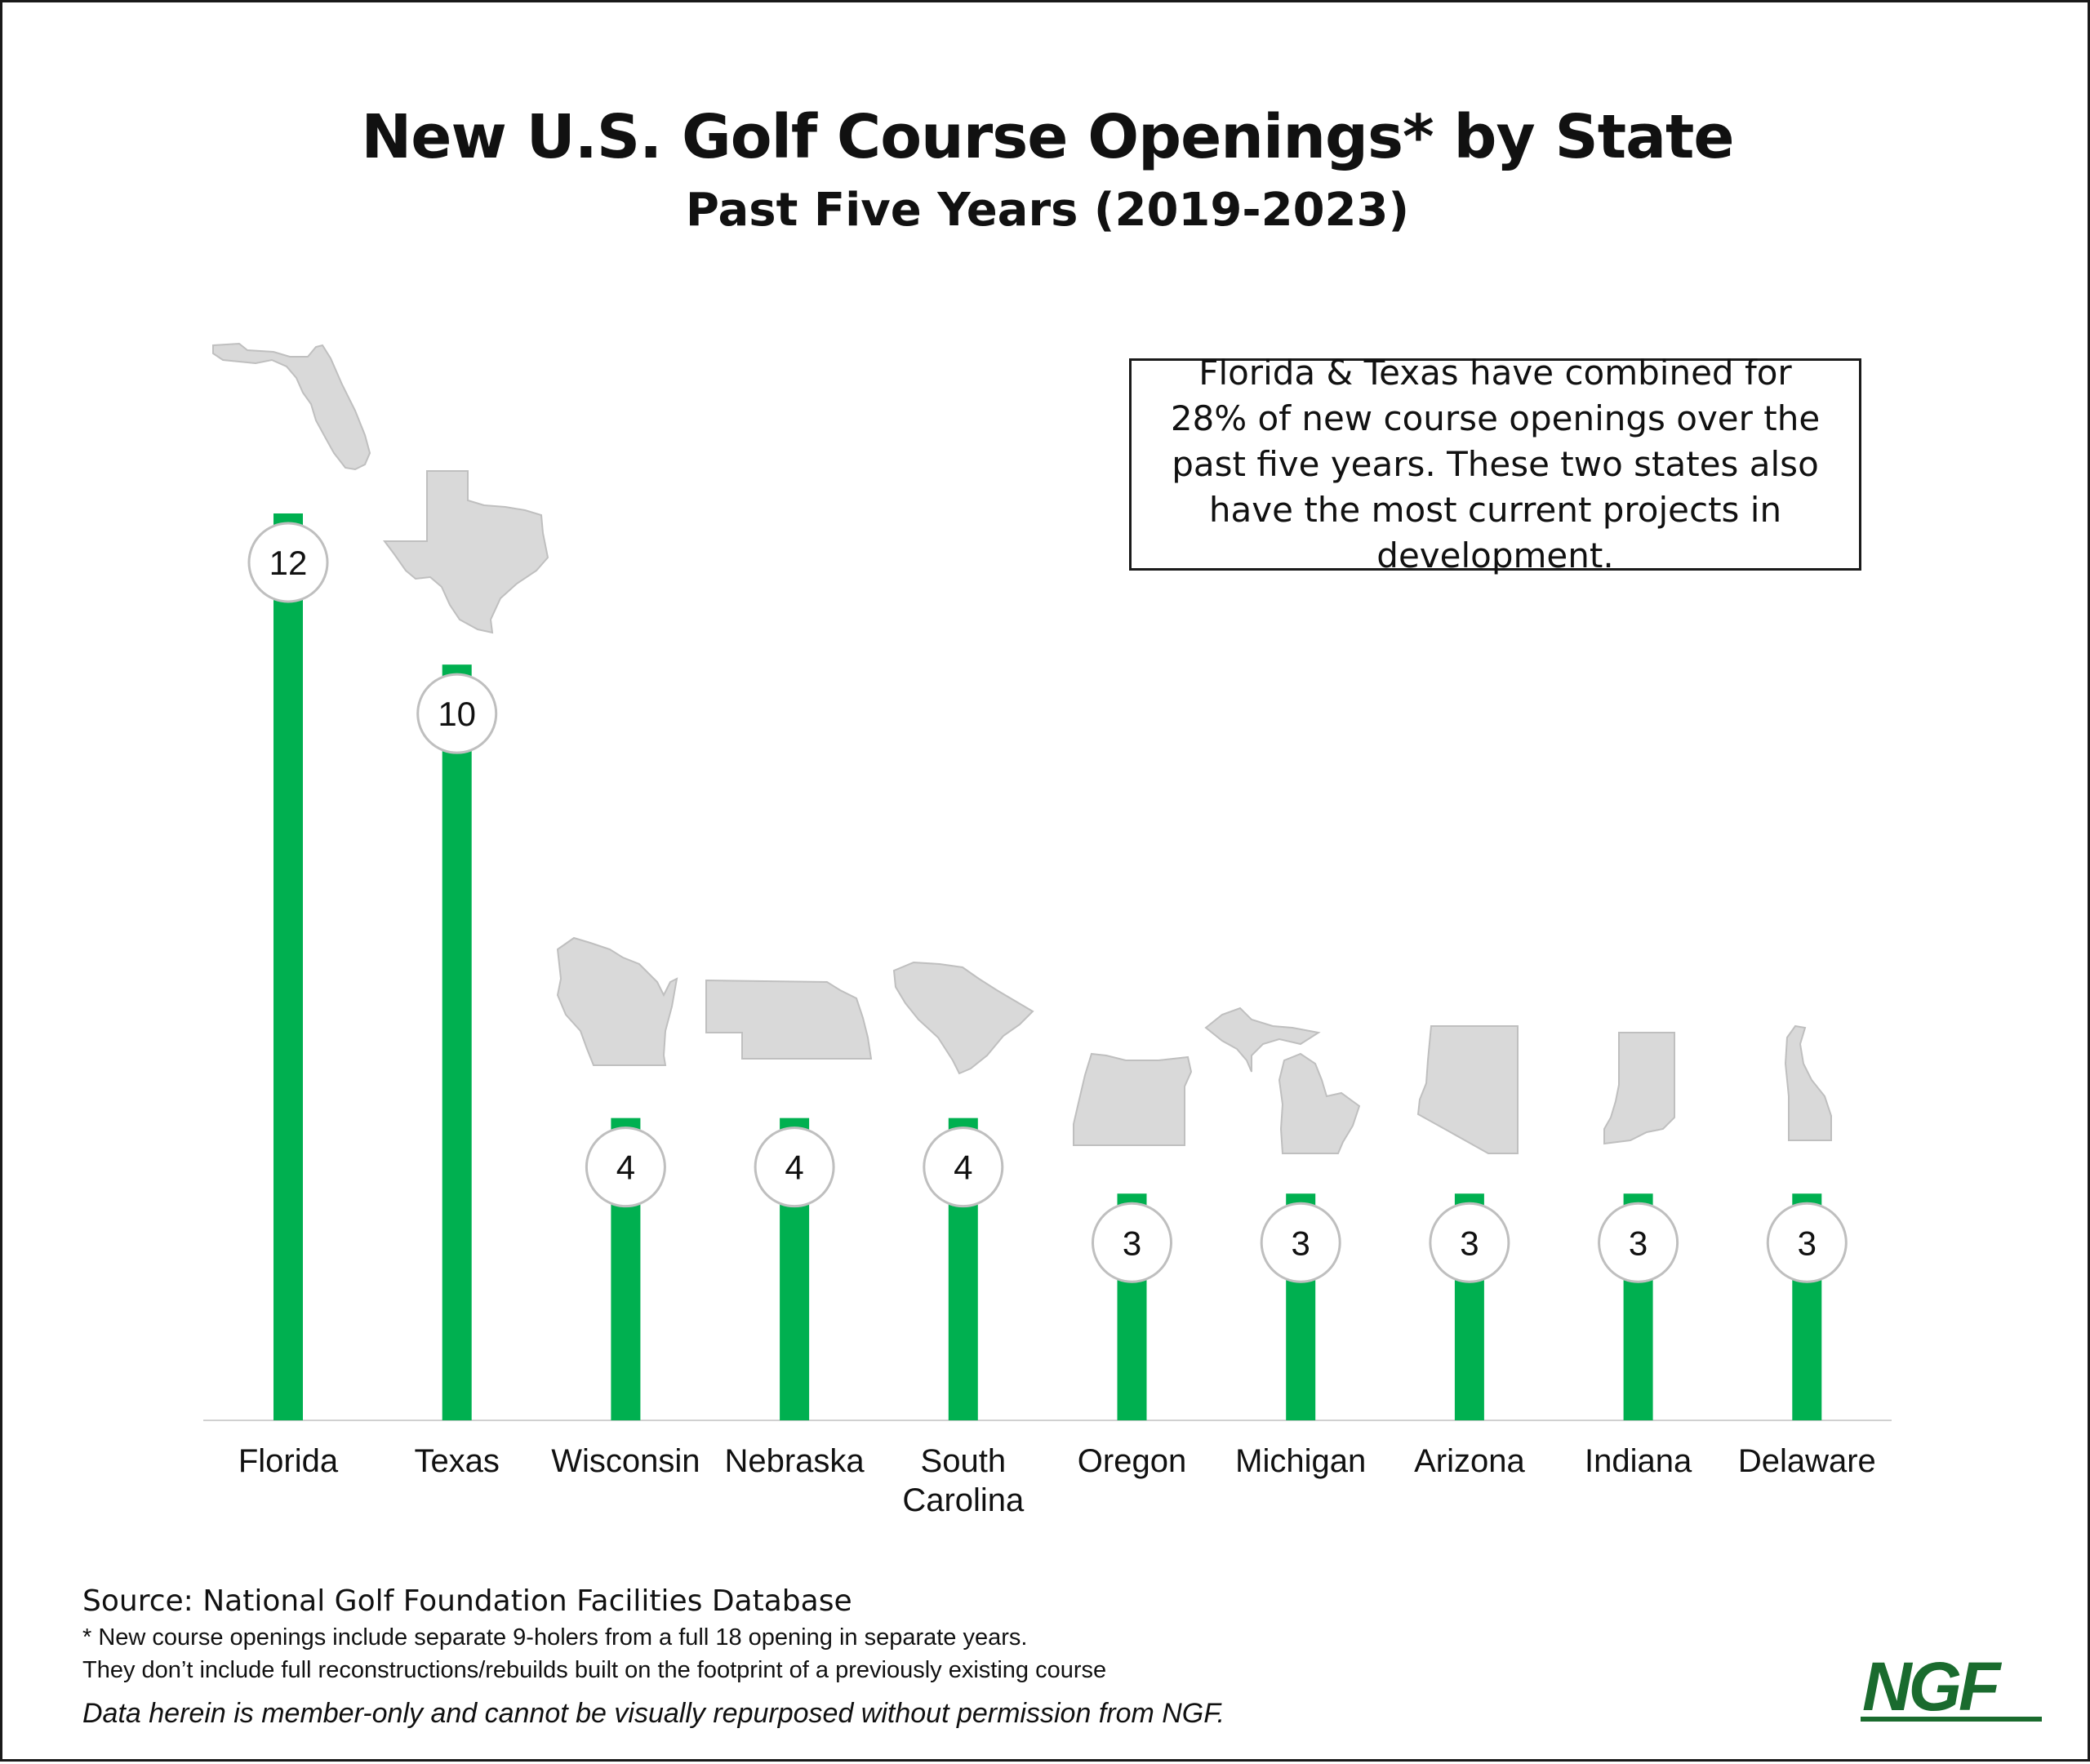  What do you see at coordinates (1300, 1461) in the screenshot?
I see `x-tick-label-michigan: Michigan` at bounding box center [1300, 1461].